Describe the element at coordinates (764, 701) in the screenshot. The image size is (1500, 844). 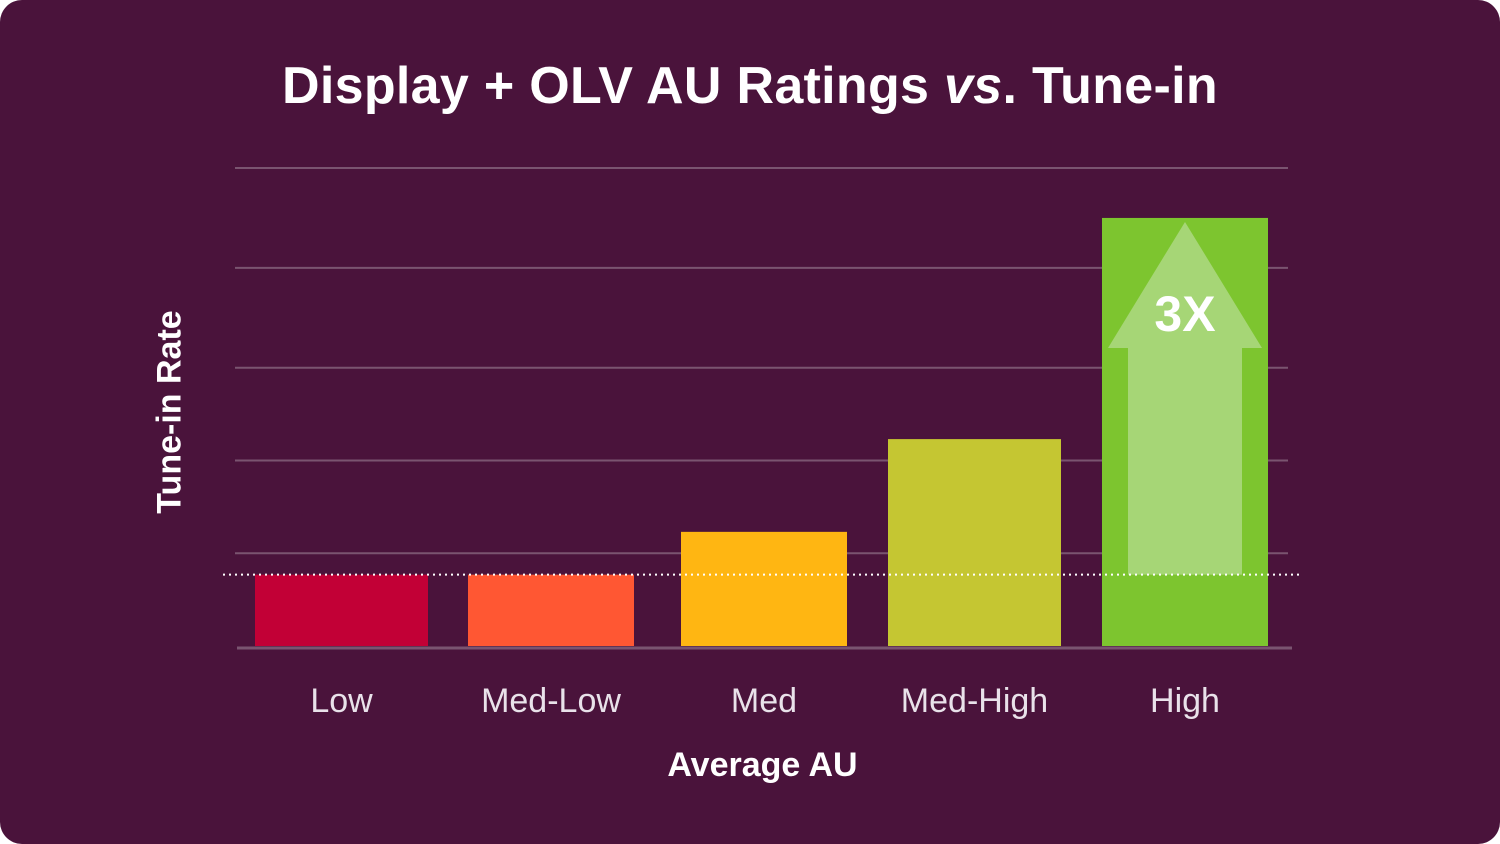
I see `tick-label-med: Med` at that location.